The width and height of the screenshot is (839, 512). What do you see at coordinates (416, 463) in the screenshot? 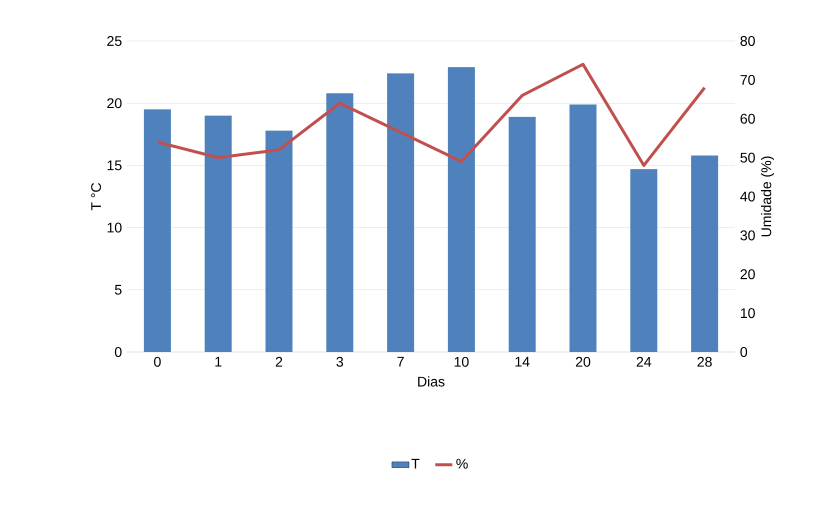
I see `legend-label: T` at bounding box center [416, 463].